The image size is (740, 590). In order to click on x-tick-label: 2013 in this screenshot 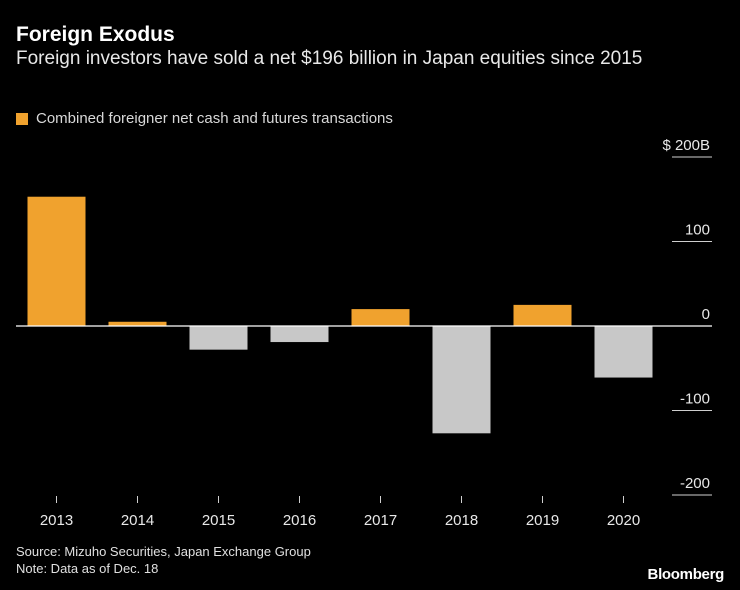, I will do `click(56, 520)`.